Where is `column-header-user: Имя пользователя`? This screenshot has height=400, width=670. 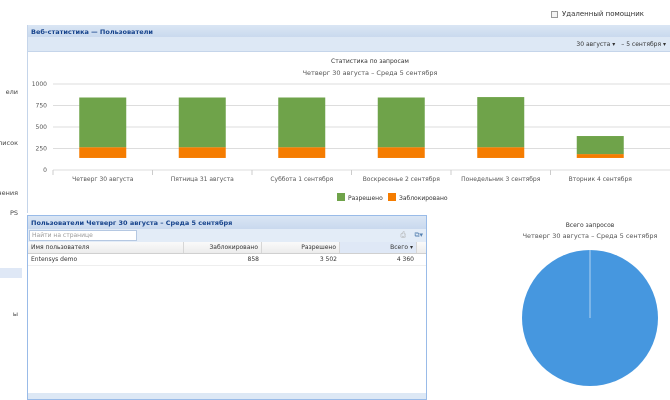 column-header-user: Имя пользователя is located at coordinates (106, 247).